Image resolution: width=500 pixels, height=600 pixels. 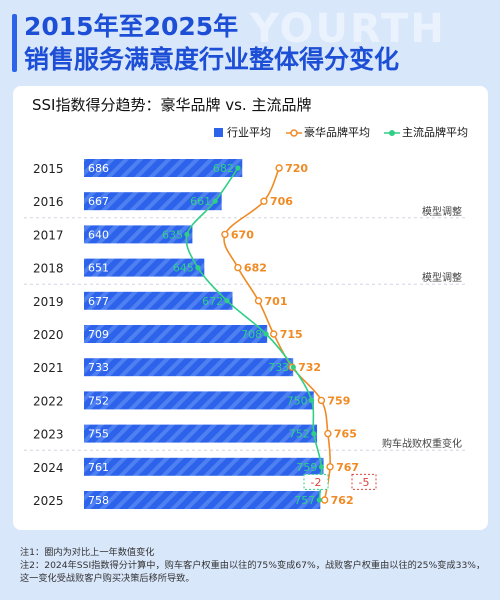 I want to click on bar-value-2017: 640, so click(x=98, y=234).